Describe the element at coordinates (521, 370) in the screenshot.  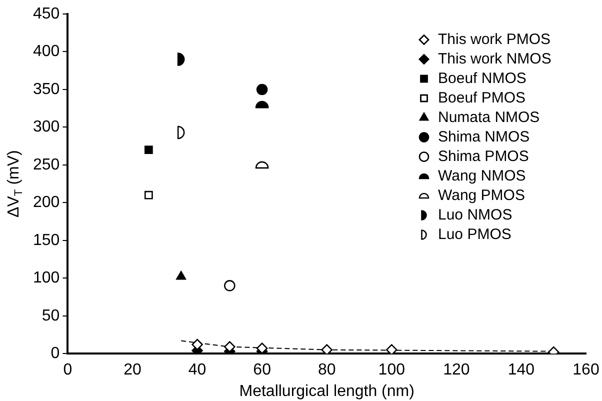
I see `x-tick-label: 140` at that location.